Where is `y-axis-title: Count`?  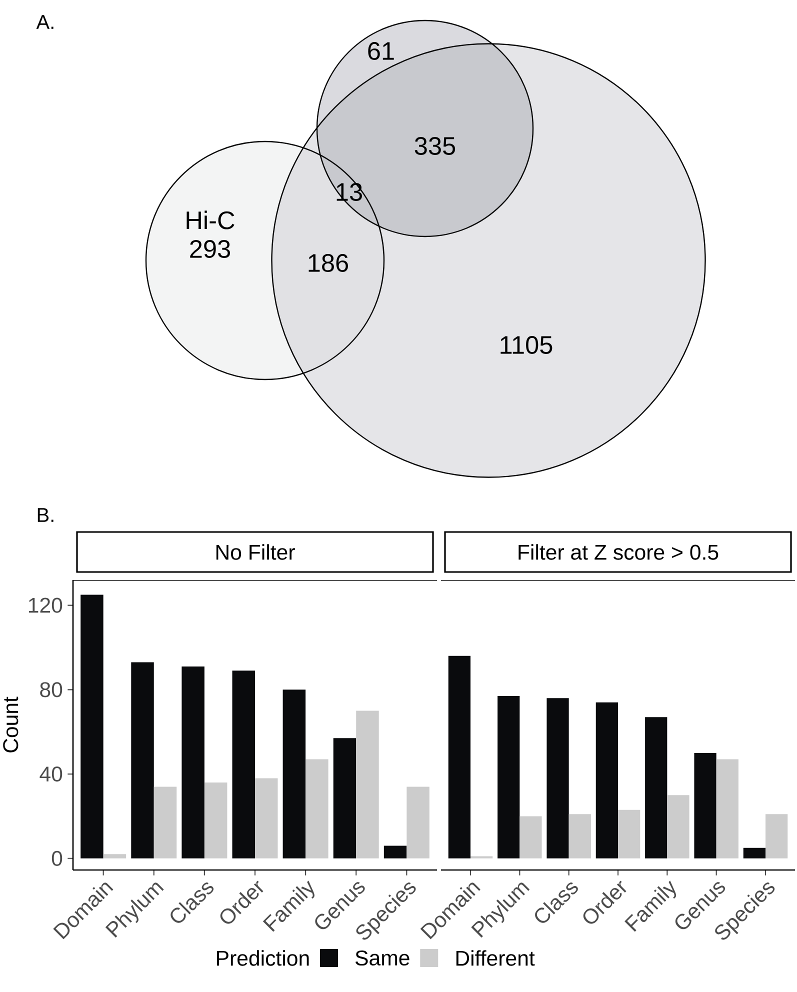 y-axis-title: Count is located at coordinates (10, 724).